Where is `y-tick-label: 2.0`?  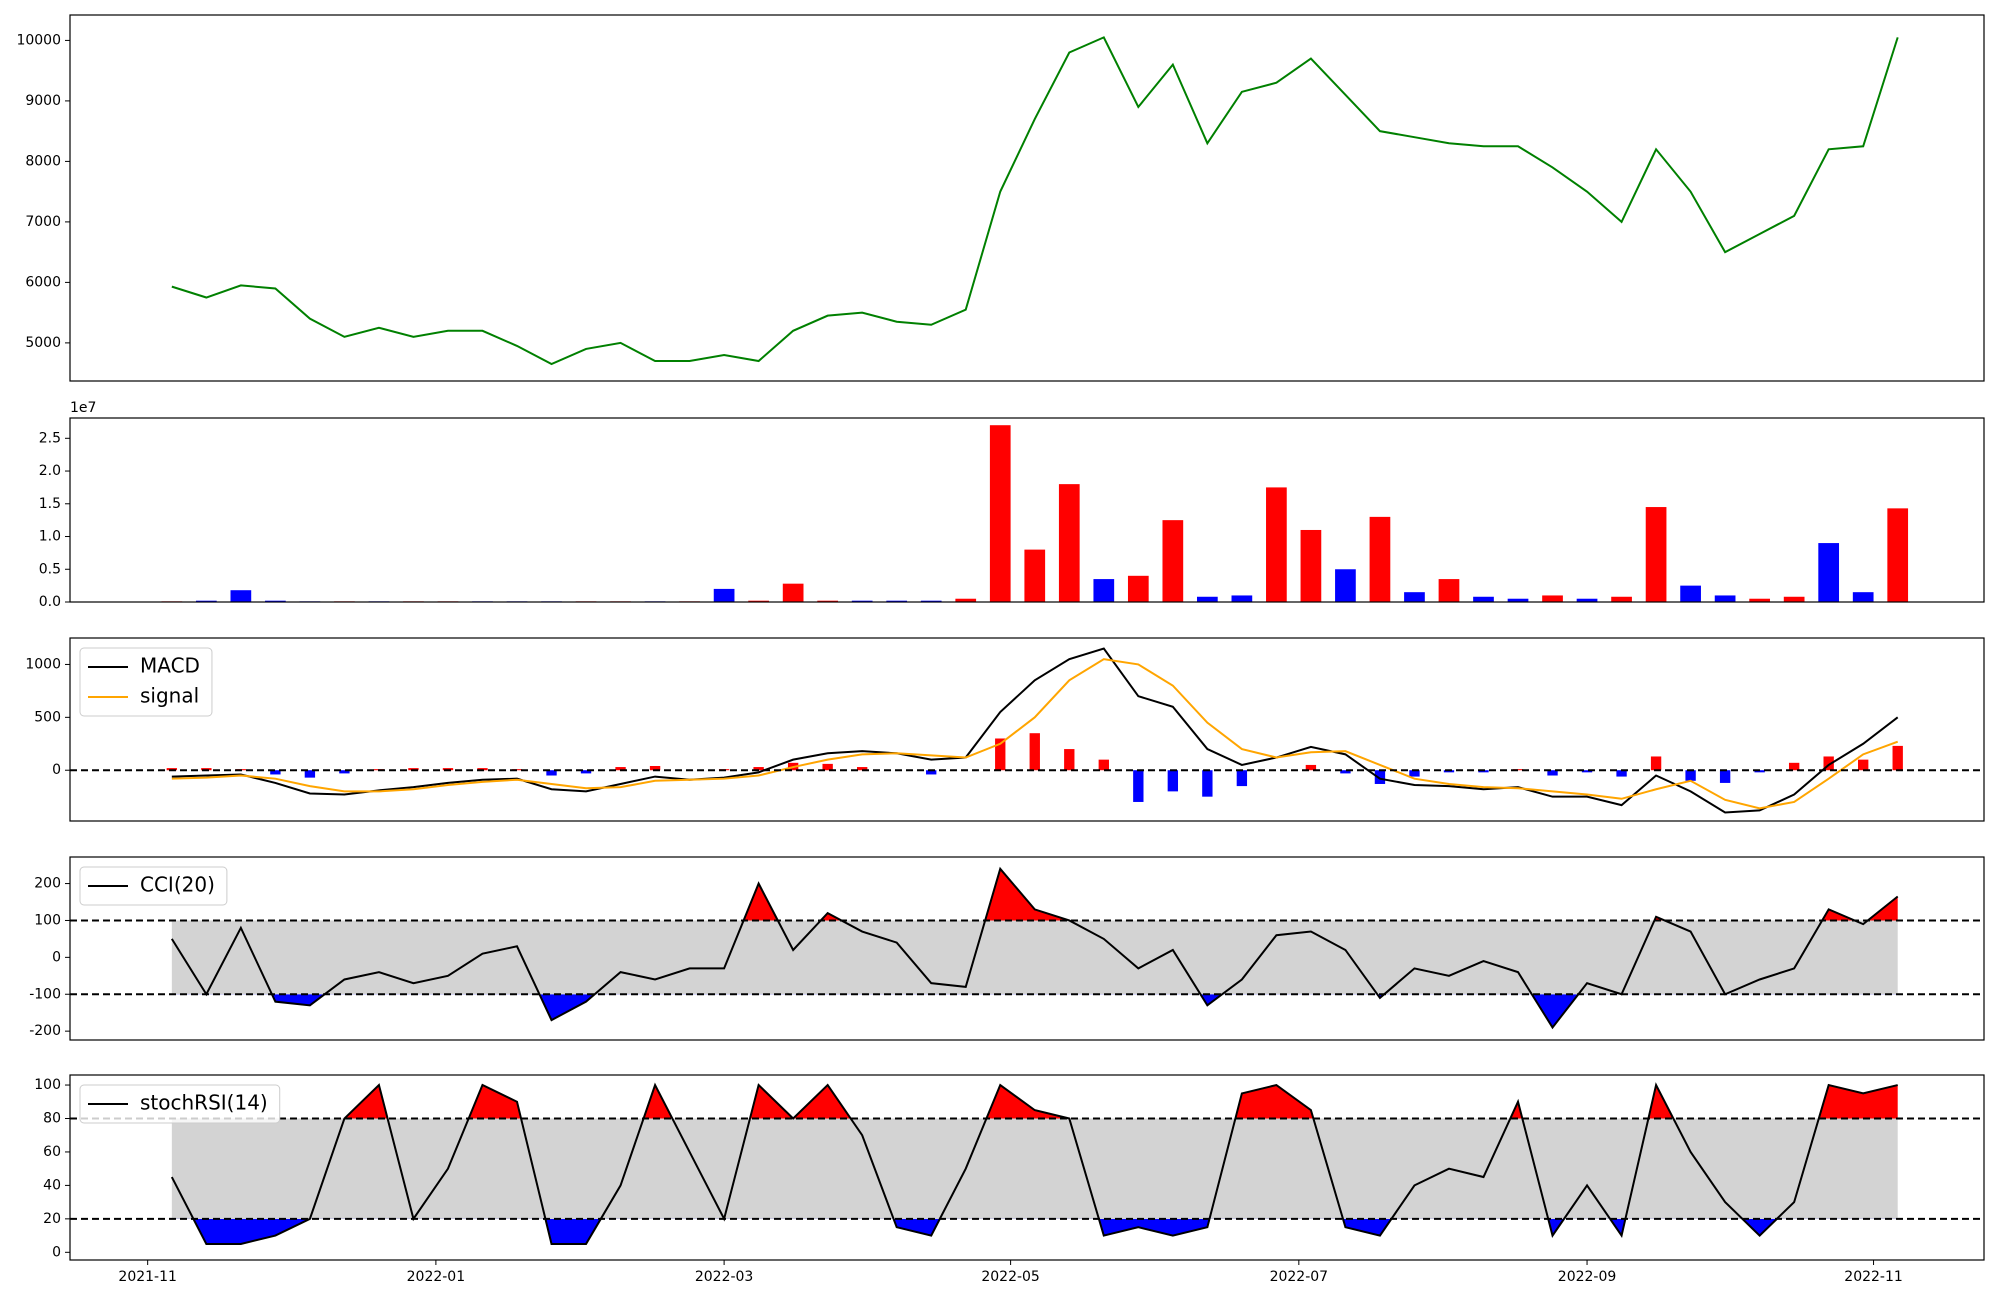 y-tick-label: 2.0 is located at coordinates (50, 471).